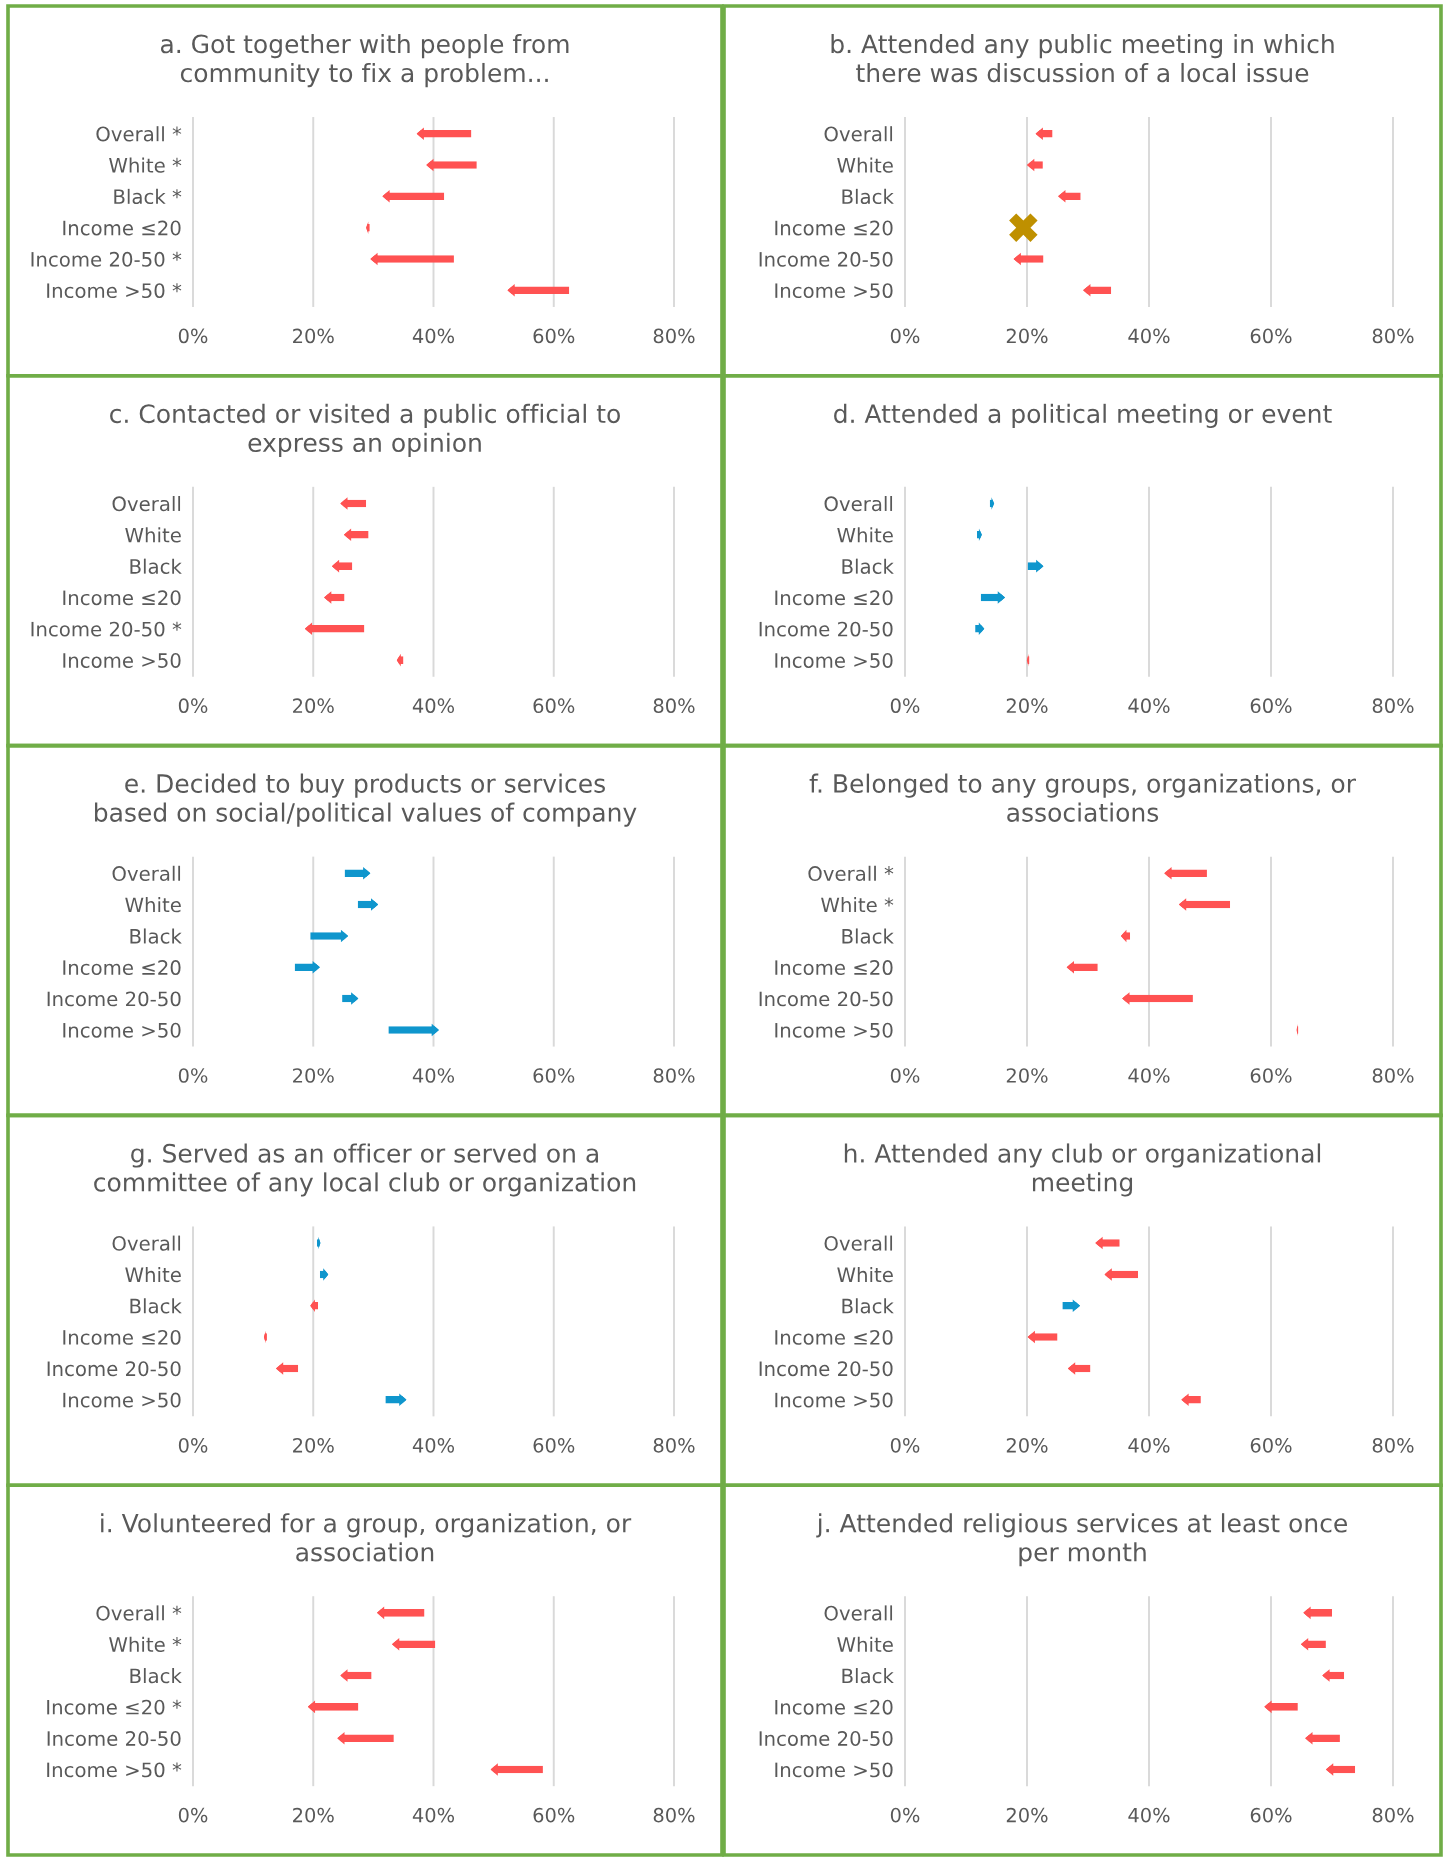 The height and width of the screenshot is (1860, 1449). Describe the element at coordinates (365, 430) in the screenshot. I see `chart-title: c. Contacted or visited a public official to express an opinion` at that location.